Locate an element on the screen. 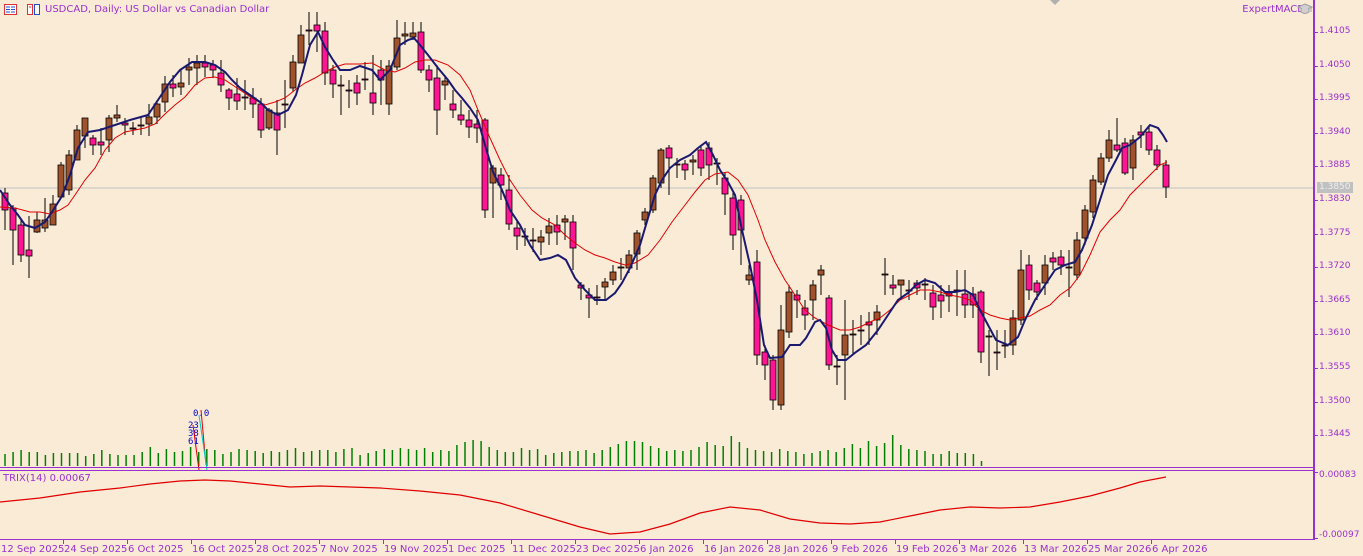 This screenshot has height=556, width=1363. indicator-axis-top: 0.00083 is located at coordinates (1338, 475).